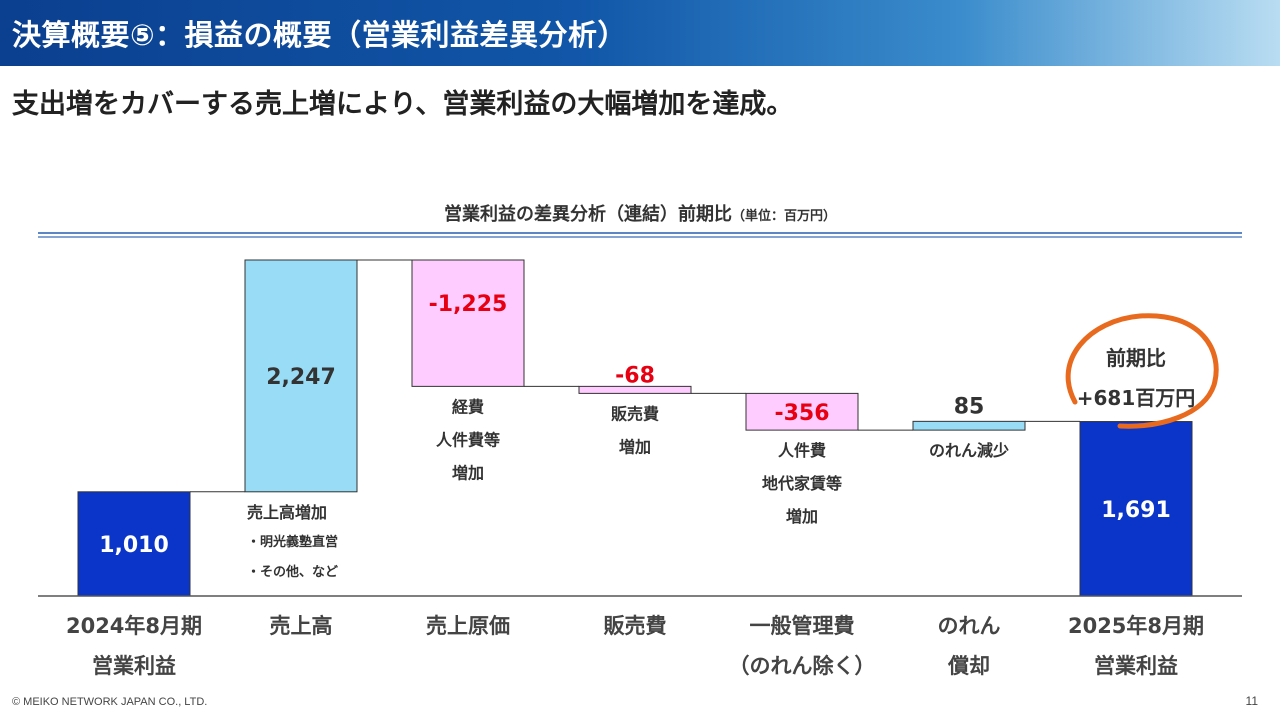 This screenshot has height=720, width=1280. I want to click on copyright-footer: © MEIKO NETWORK JAPAN CO., LTD., so click(110, 702).